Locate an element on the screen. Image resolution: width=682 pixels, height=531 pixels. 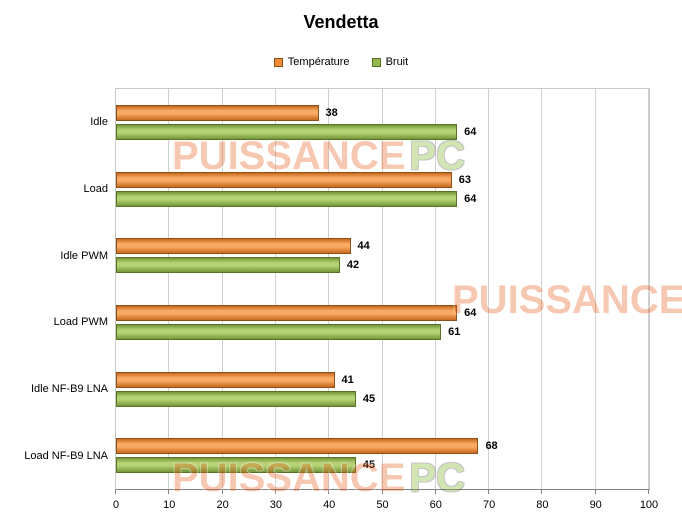
legend-item-bruit: Bruit is located at coordinates (390, 62).